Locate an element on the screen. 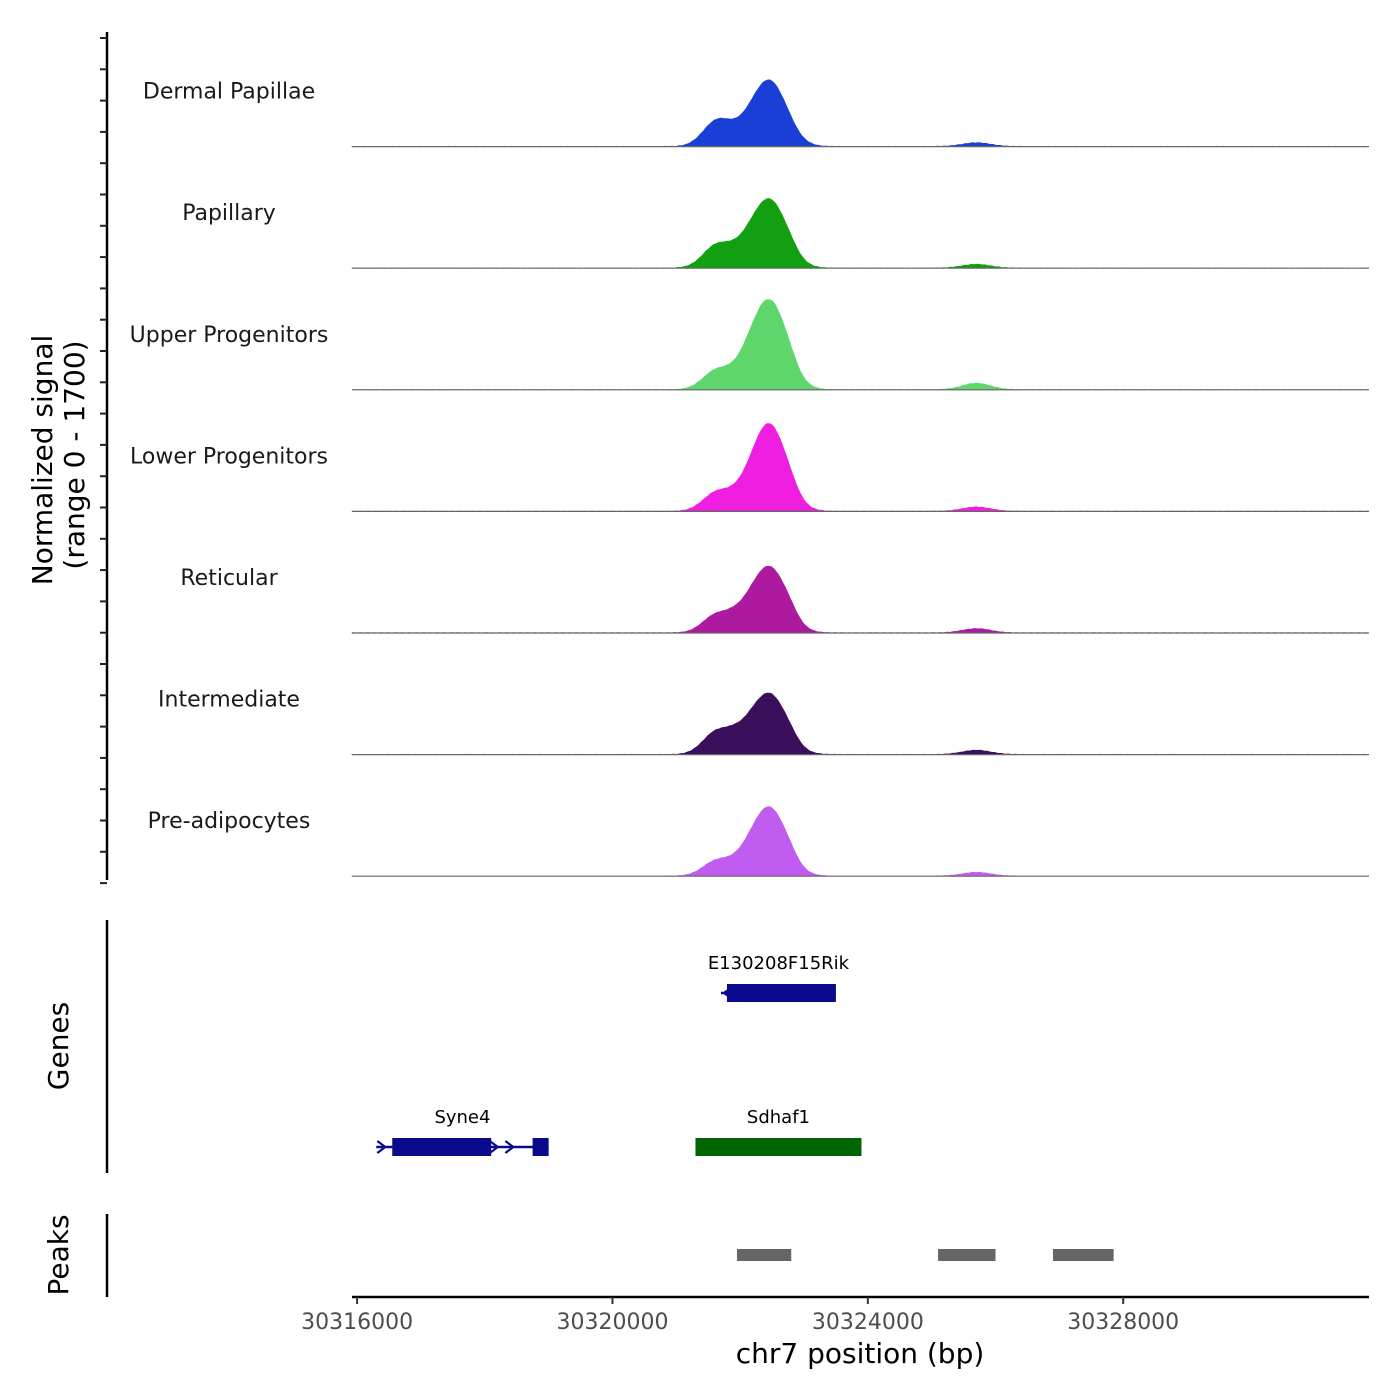 The width and height of the screenshot is (1400, 1400). peaks-panel: Peaks is located at coordinates (578, 1255).